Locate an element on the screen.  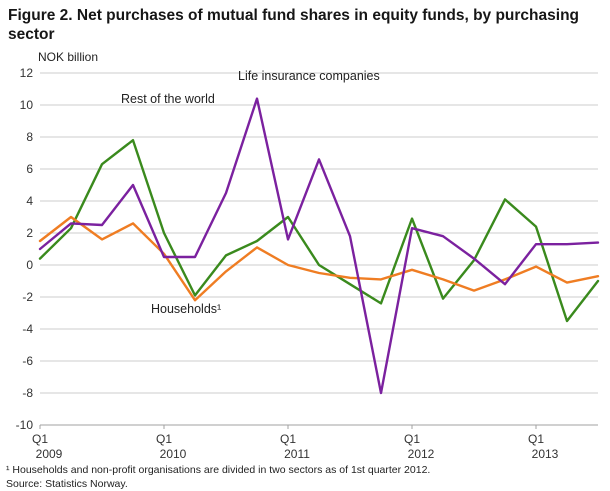
y-tick-label: -10 is located at coordinates (25, 425).